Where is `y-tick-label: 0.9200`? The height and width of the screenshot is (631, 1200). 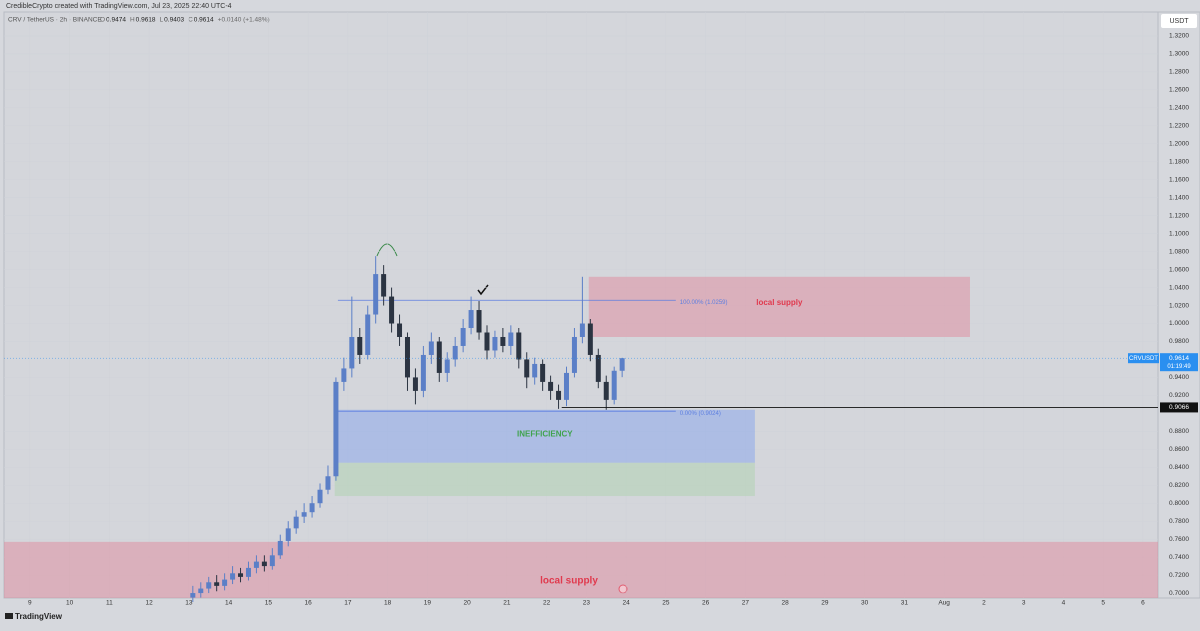
y-tick-label: 0.9200 is located at coordinates (1179, 395).